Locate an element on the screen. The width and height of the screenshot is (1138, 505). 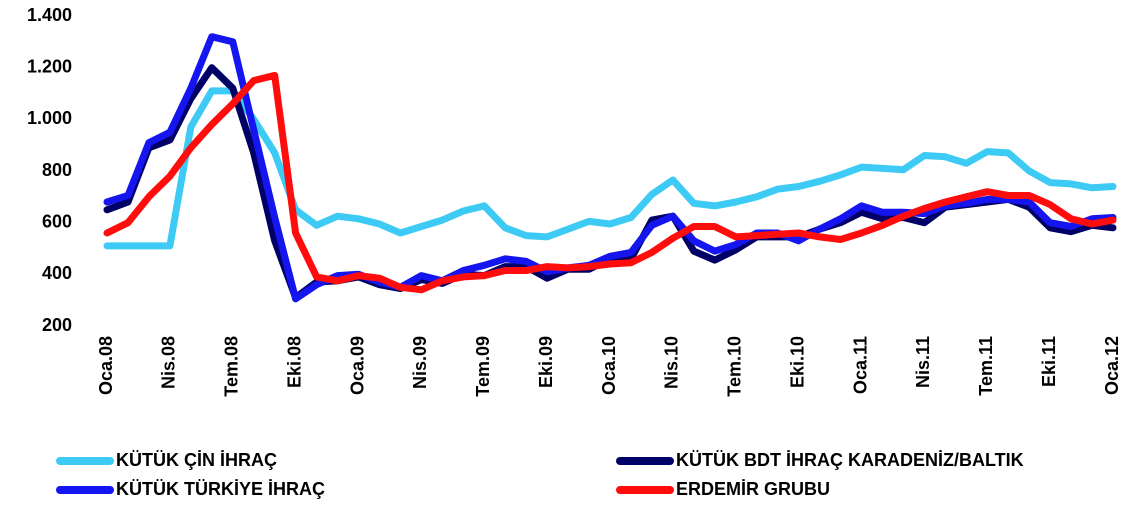
x-tick-label: Nis.09 is located at coordinates (420, 362).